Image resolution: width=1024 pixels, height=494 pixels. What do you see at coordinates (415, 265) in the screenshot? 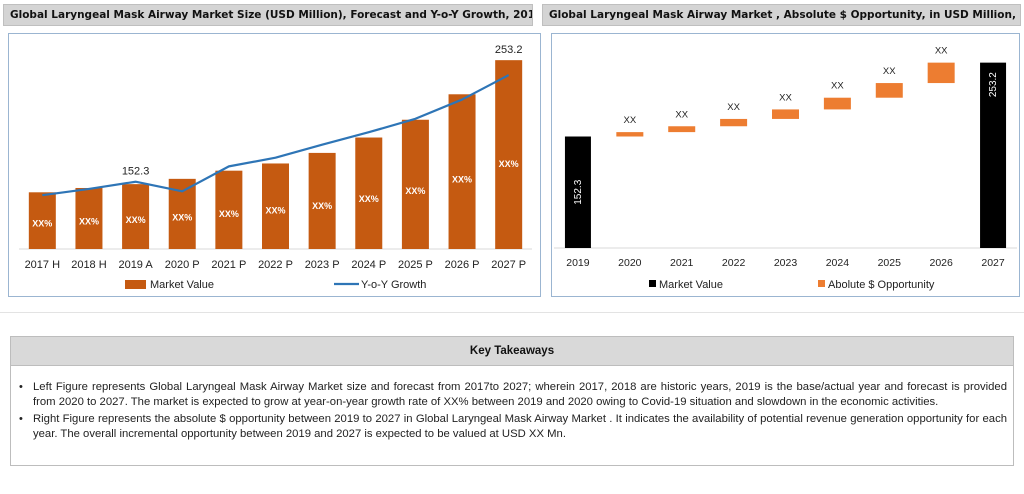
I see `x-tick-label: 2025 P` at bounding box center [415, 265].